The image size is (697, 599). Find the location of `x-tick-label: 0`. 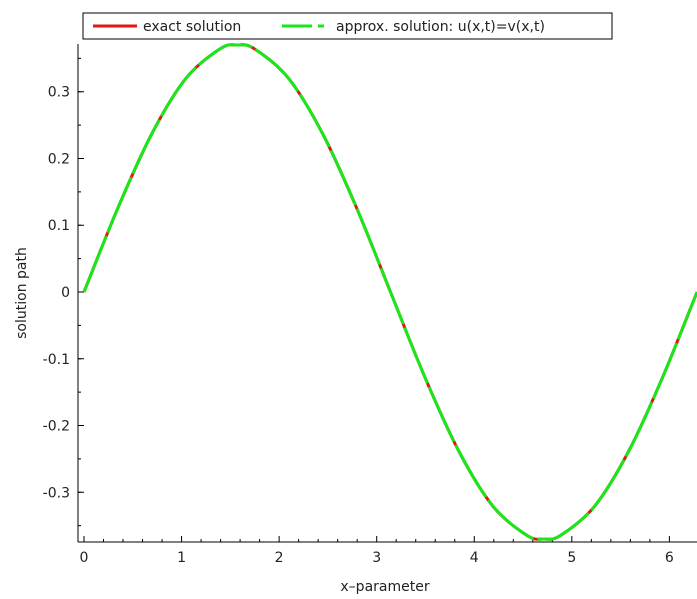

x-tick-label: 0 is located at coordinates (84, 558).